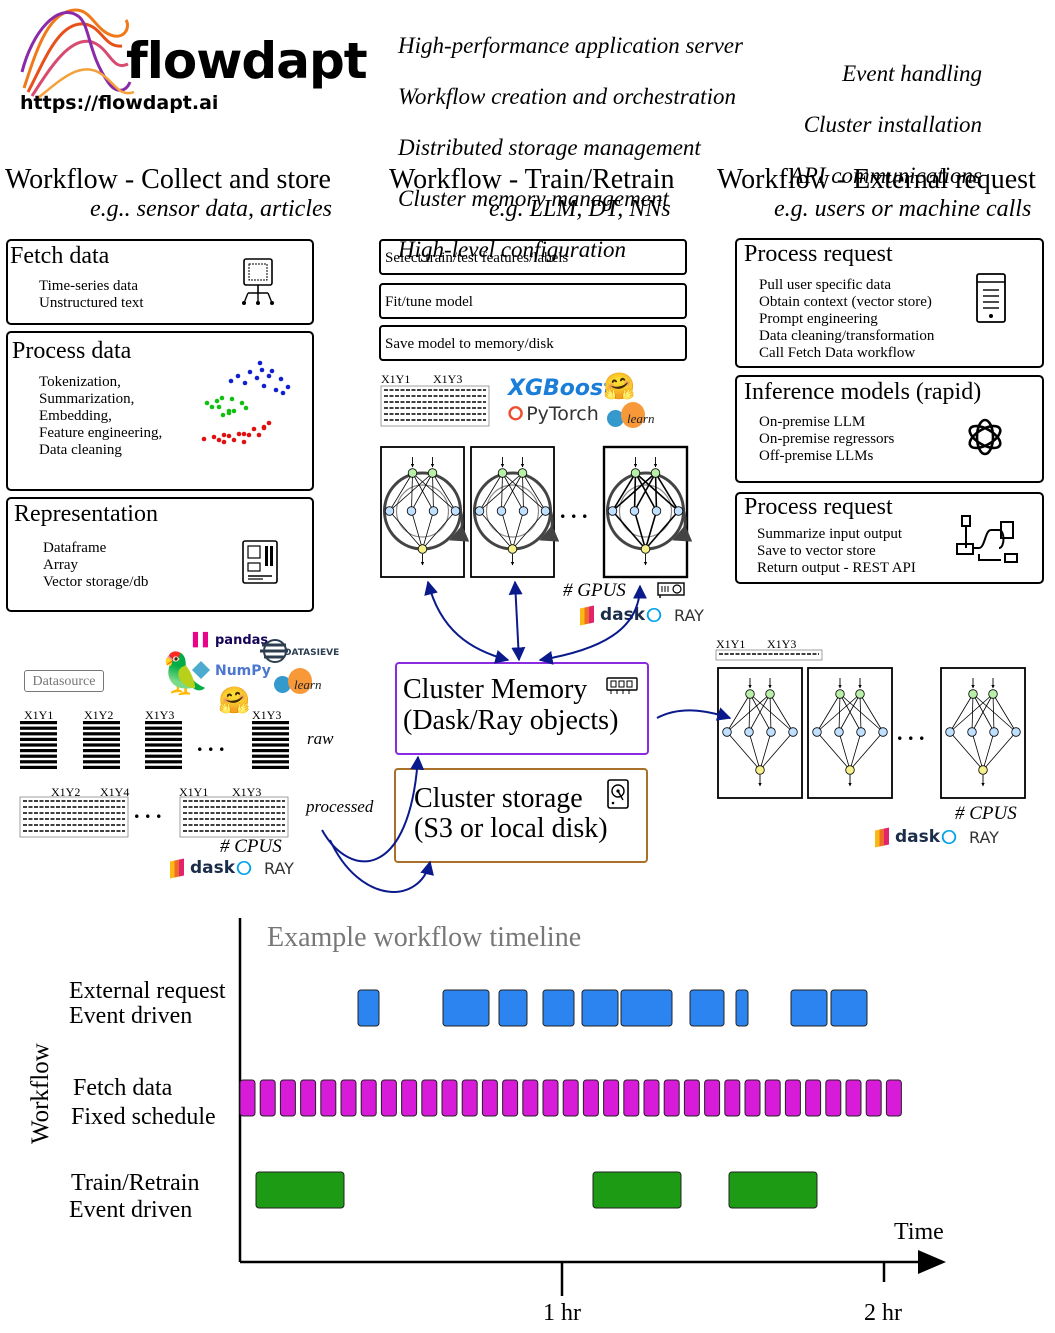  I want to click on nn-ellipsis: . . ., so click(574, 510).